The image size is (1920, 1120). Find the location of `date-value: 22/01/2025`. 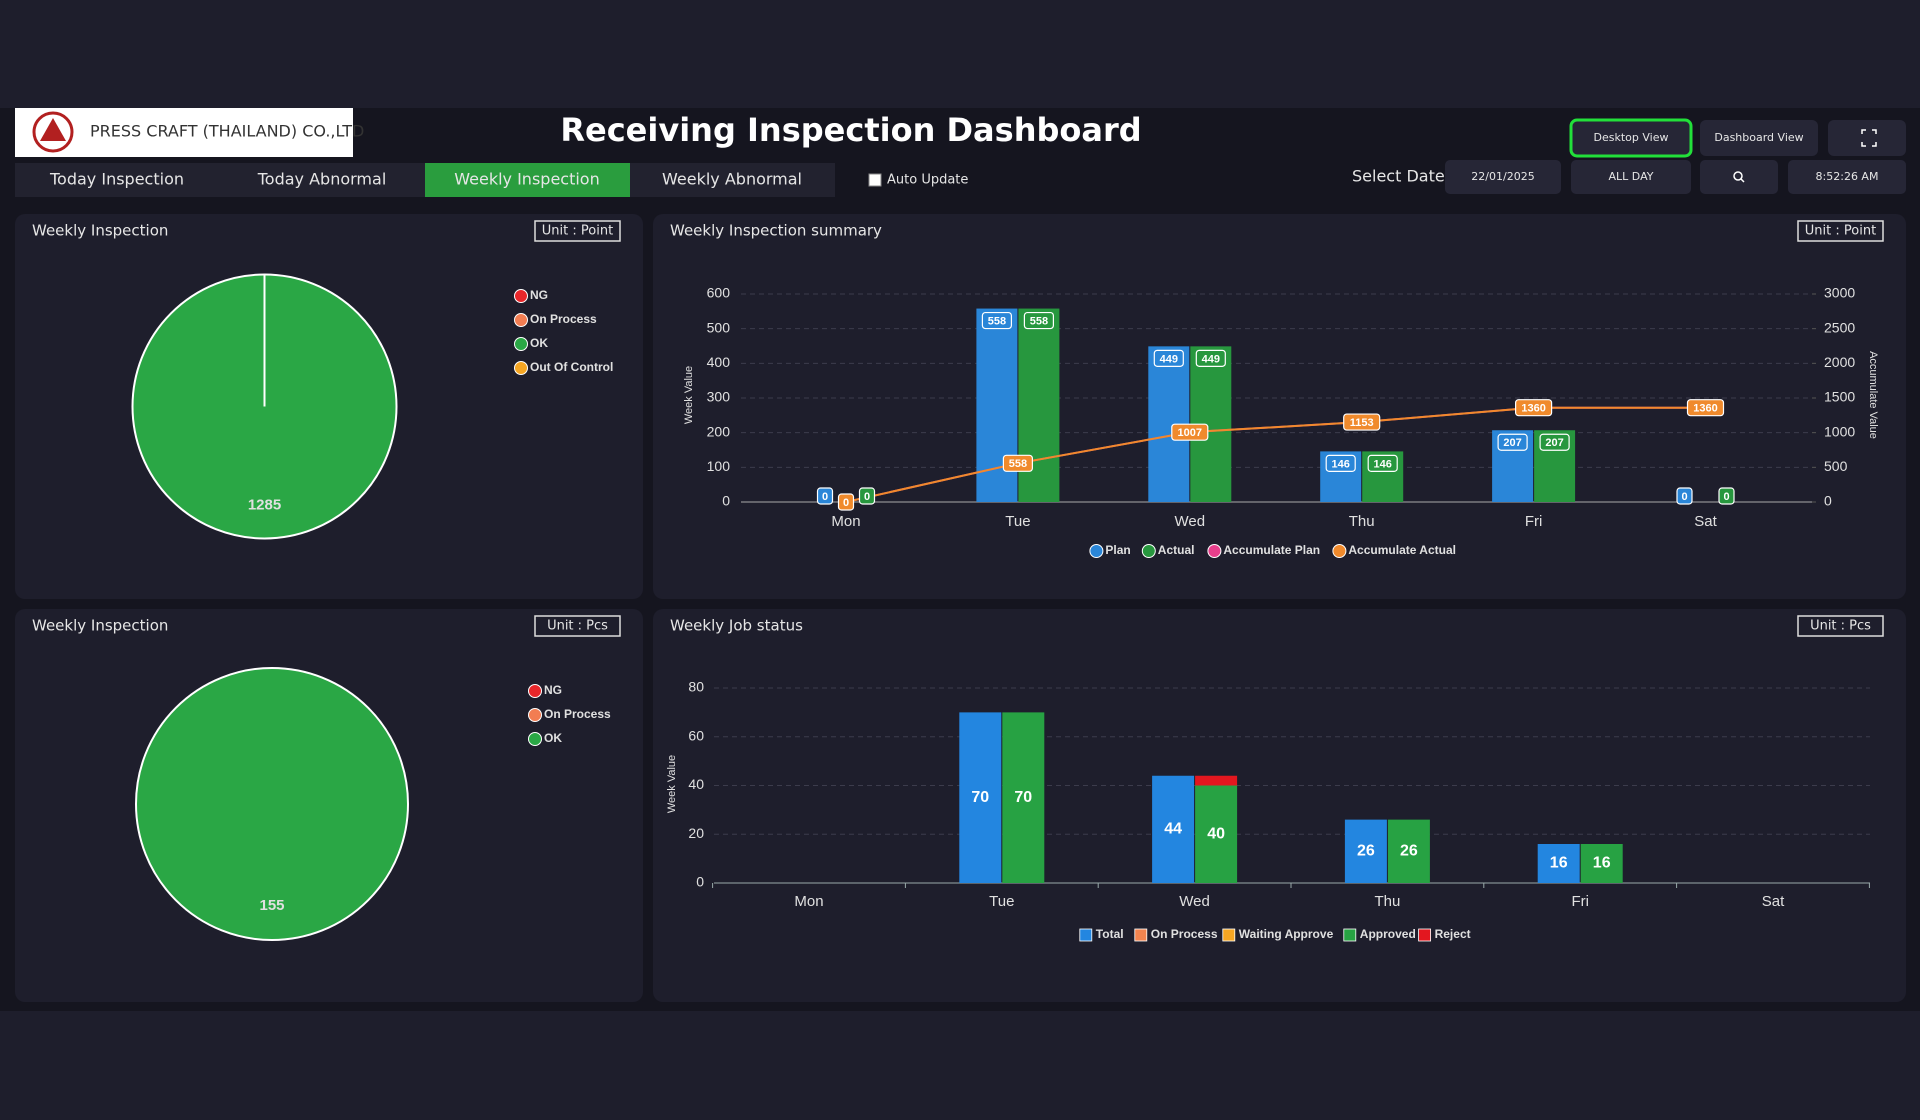

date-value: 22/01/2025 is located at coordinates (1502, 176).